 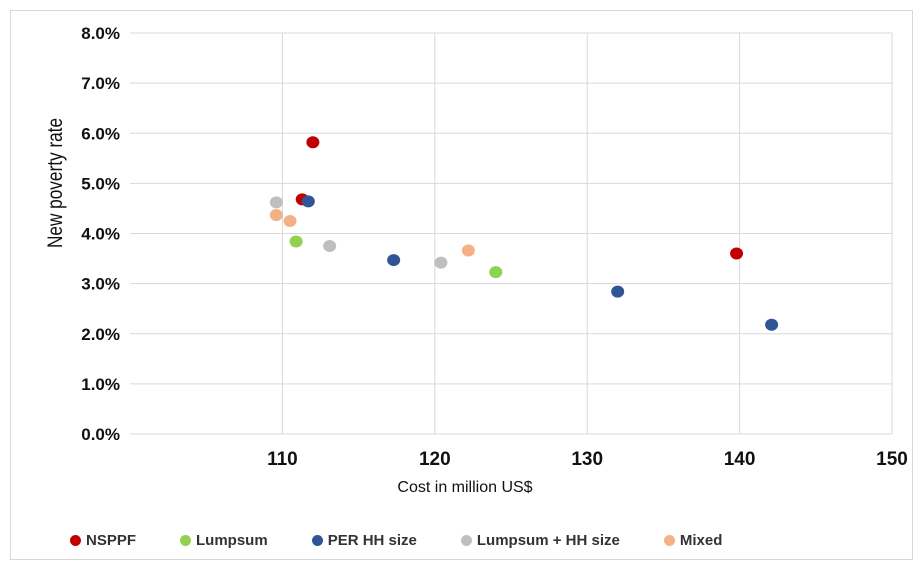 What do you see at coordinates (372, 540) in the screenshot?
I see `legend-label: PER HH size` at bounding box center [372, 540].